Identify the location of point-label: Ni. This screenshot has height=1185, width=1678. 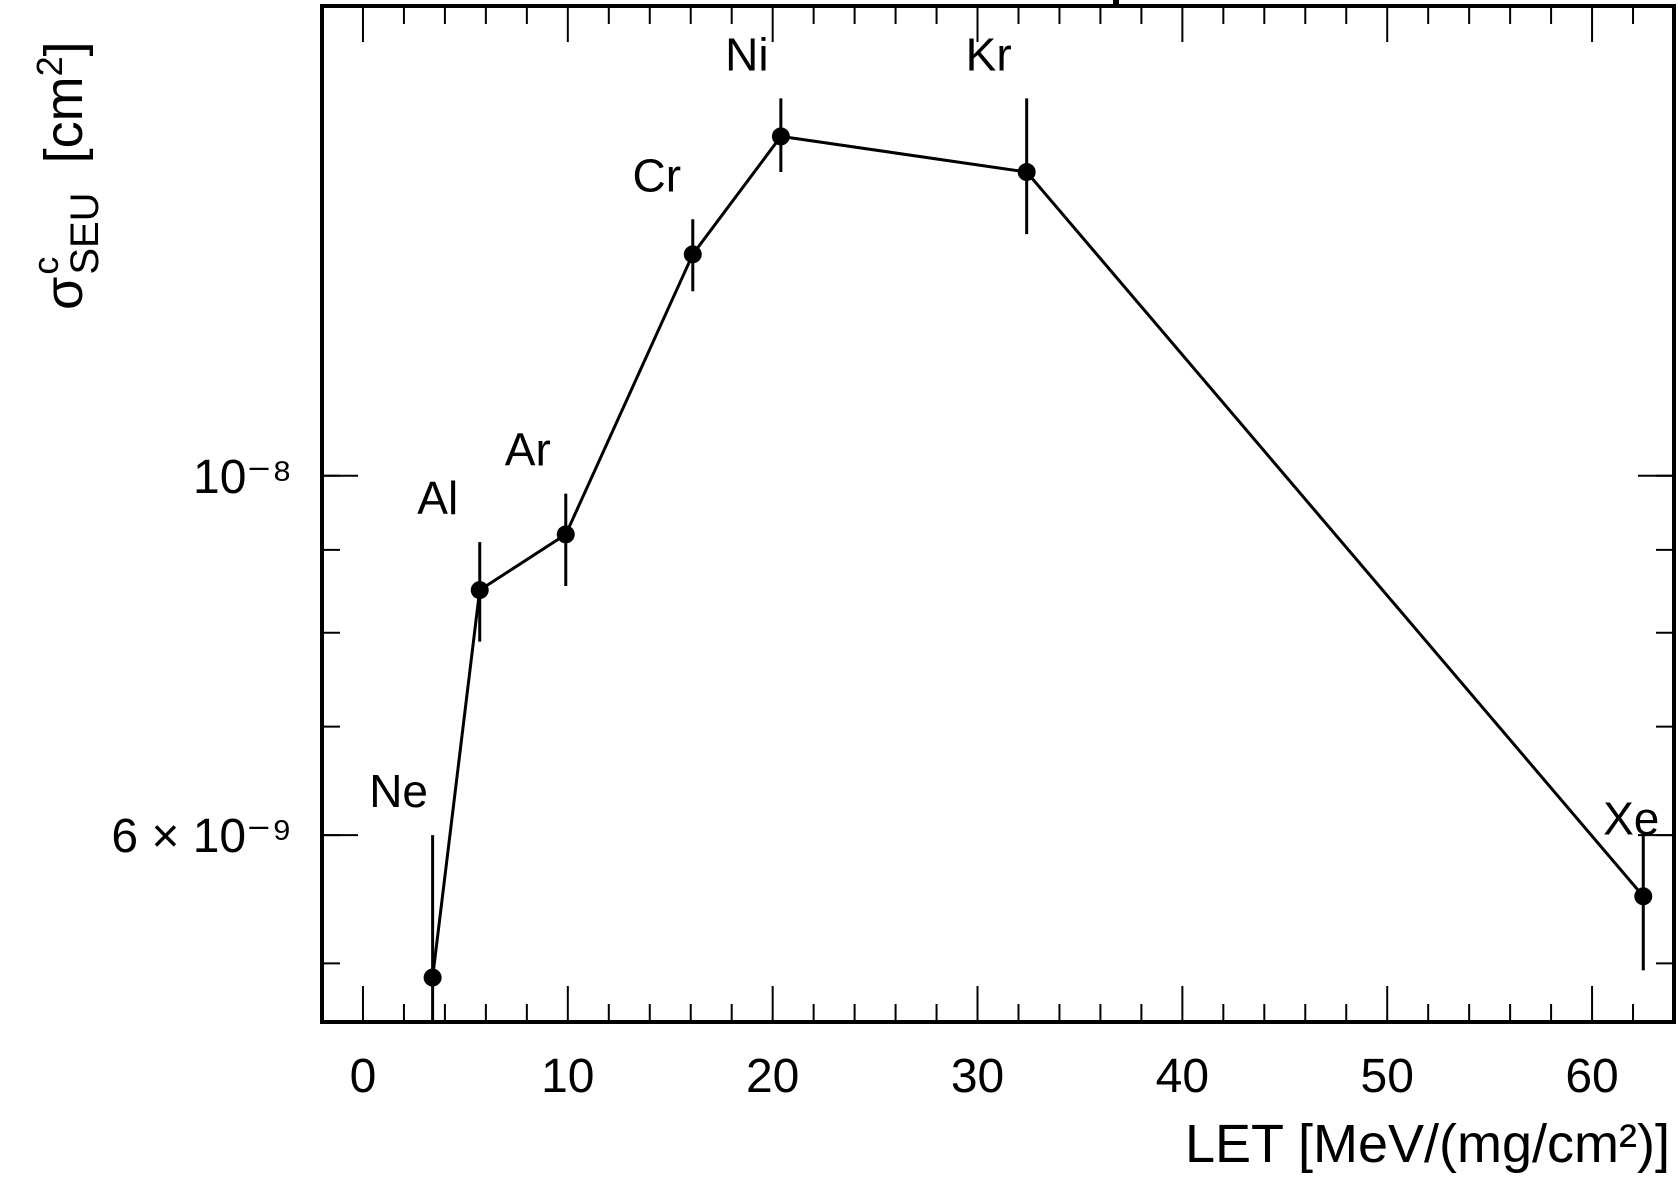
(746, 54).